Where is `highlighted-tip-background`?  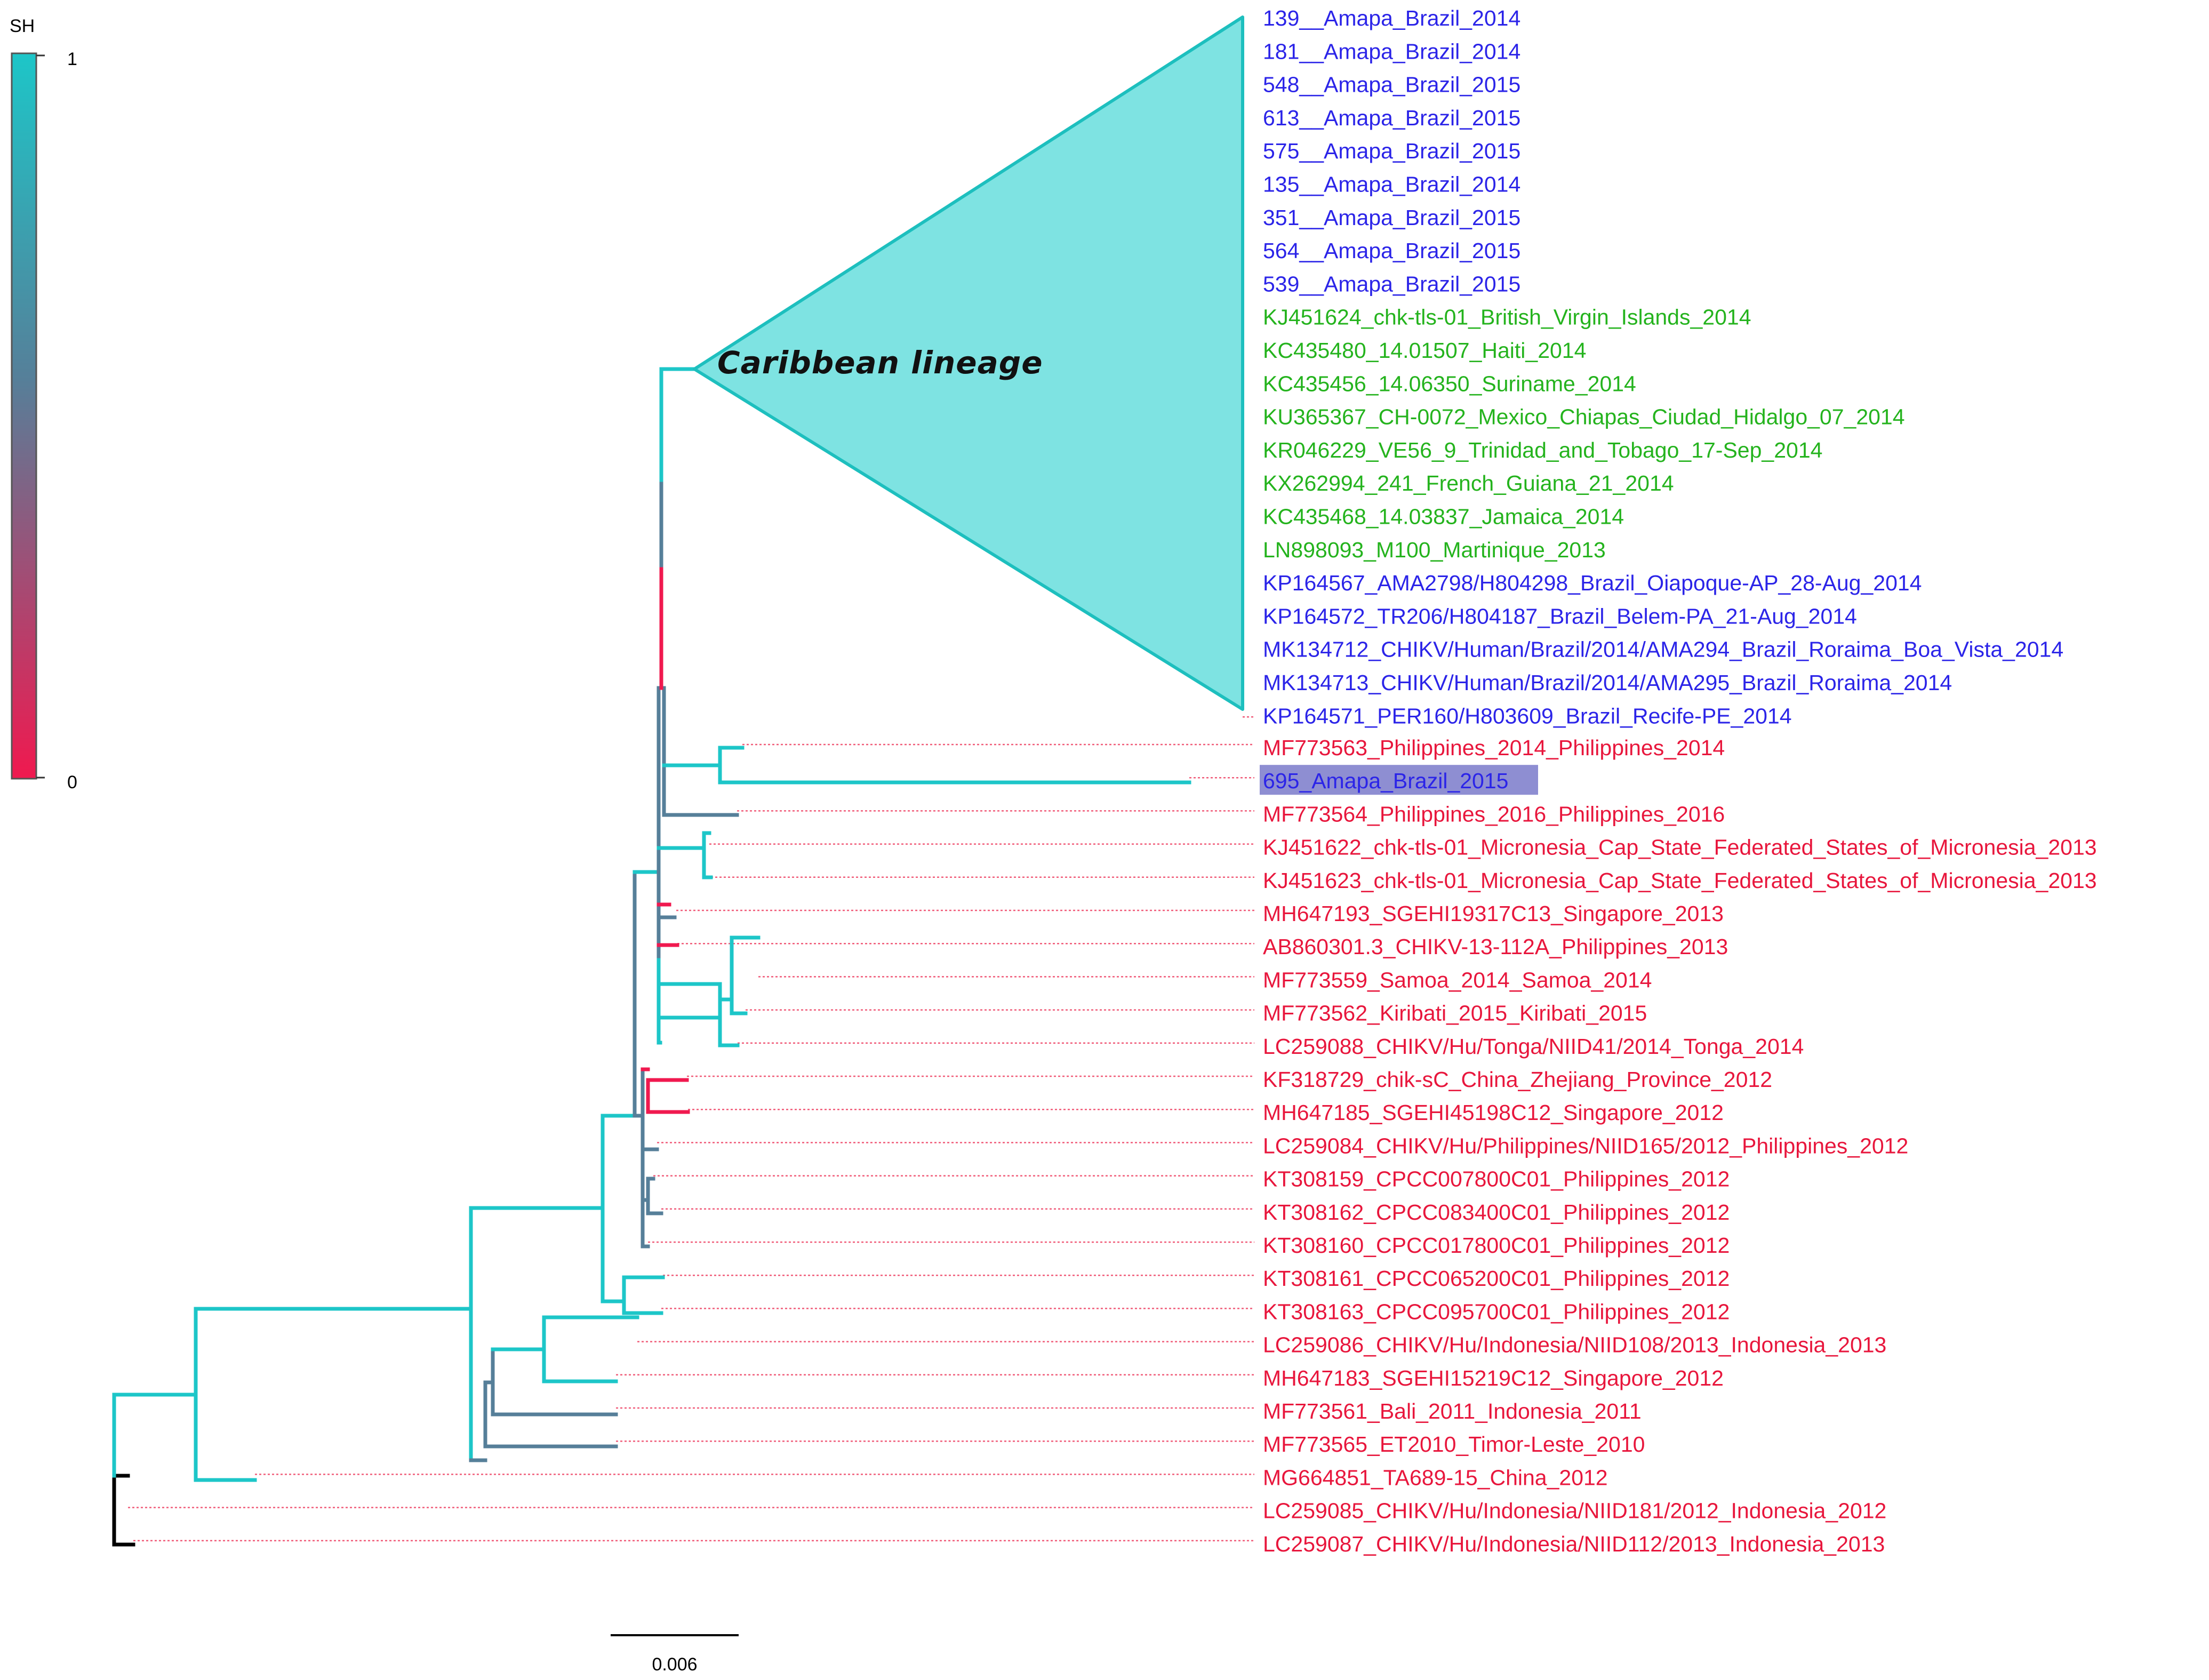 highlighted-tip-background is located at coordinates (1399, 780).